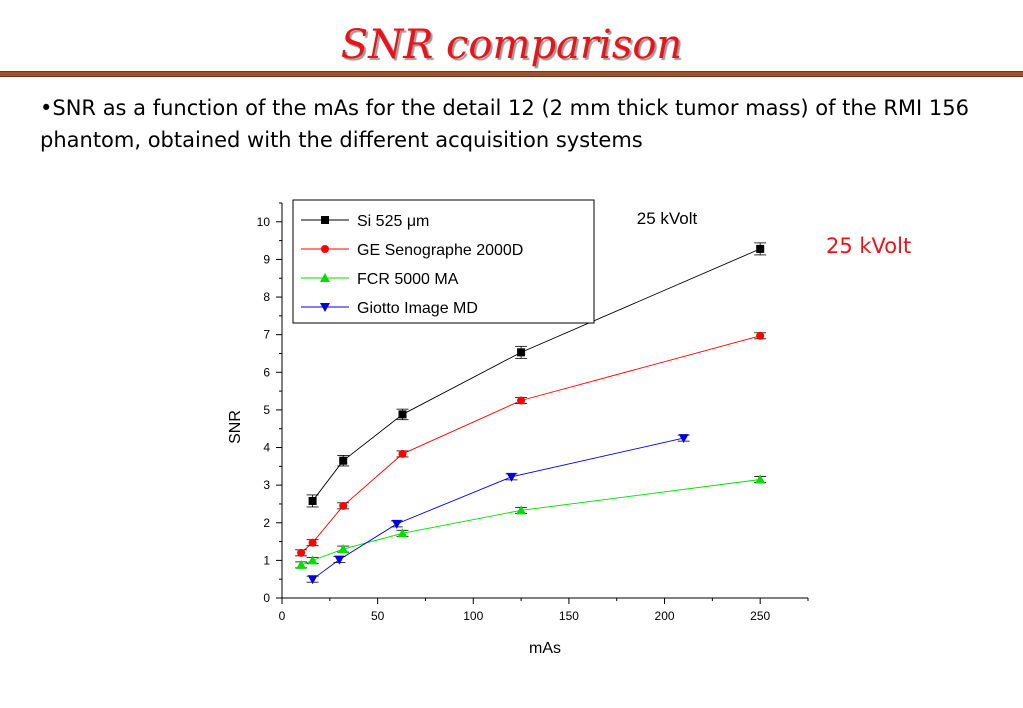 Image resolution: width=1023 pixels, height=708 pixels. I want to click on y-tick-label: 1, so click(266, 560).